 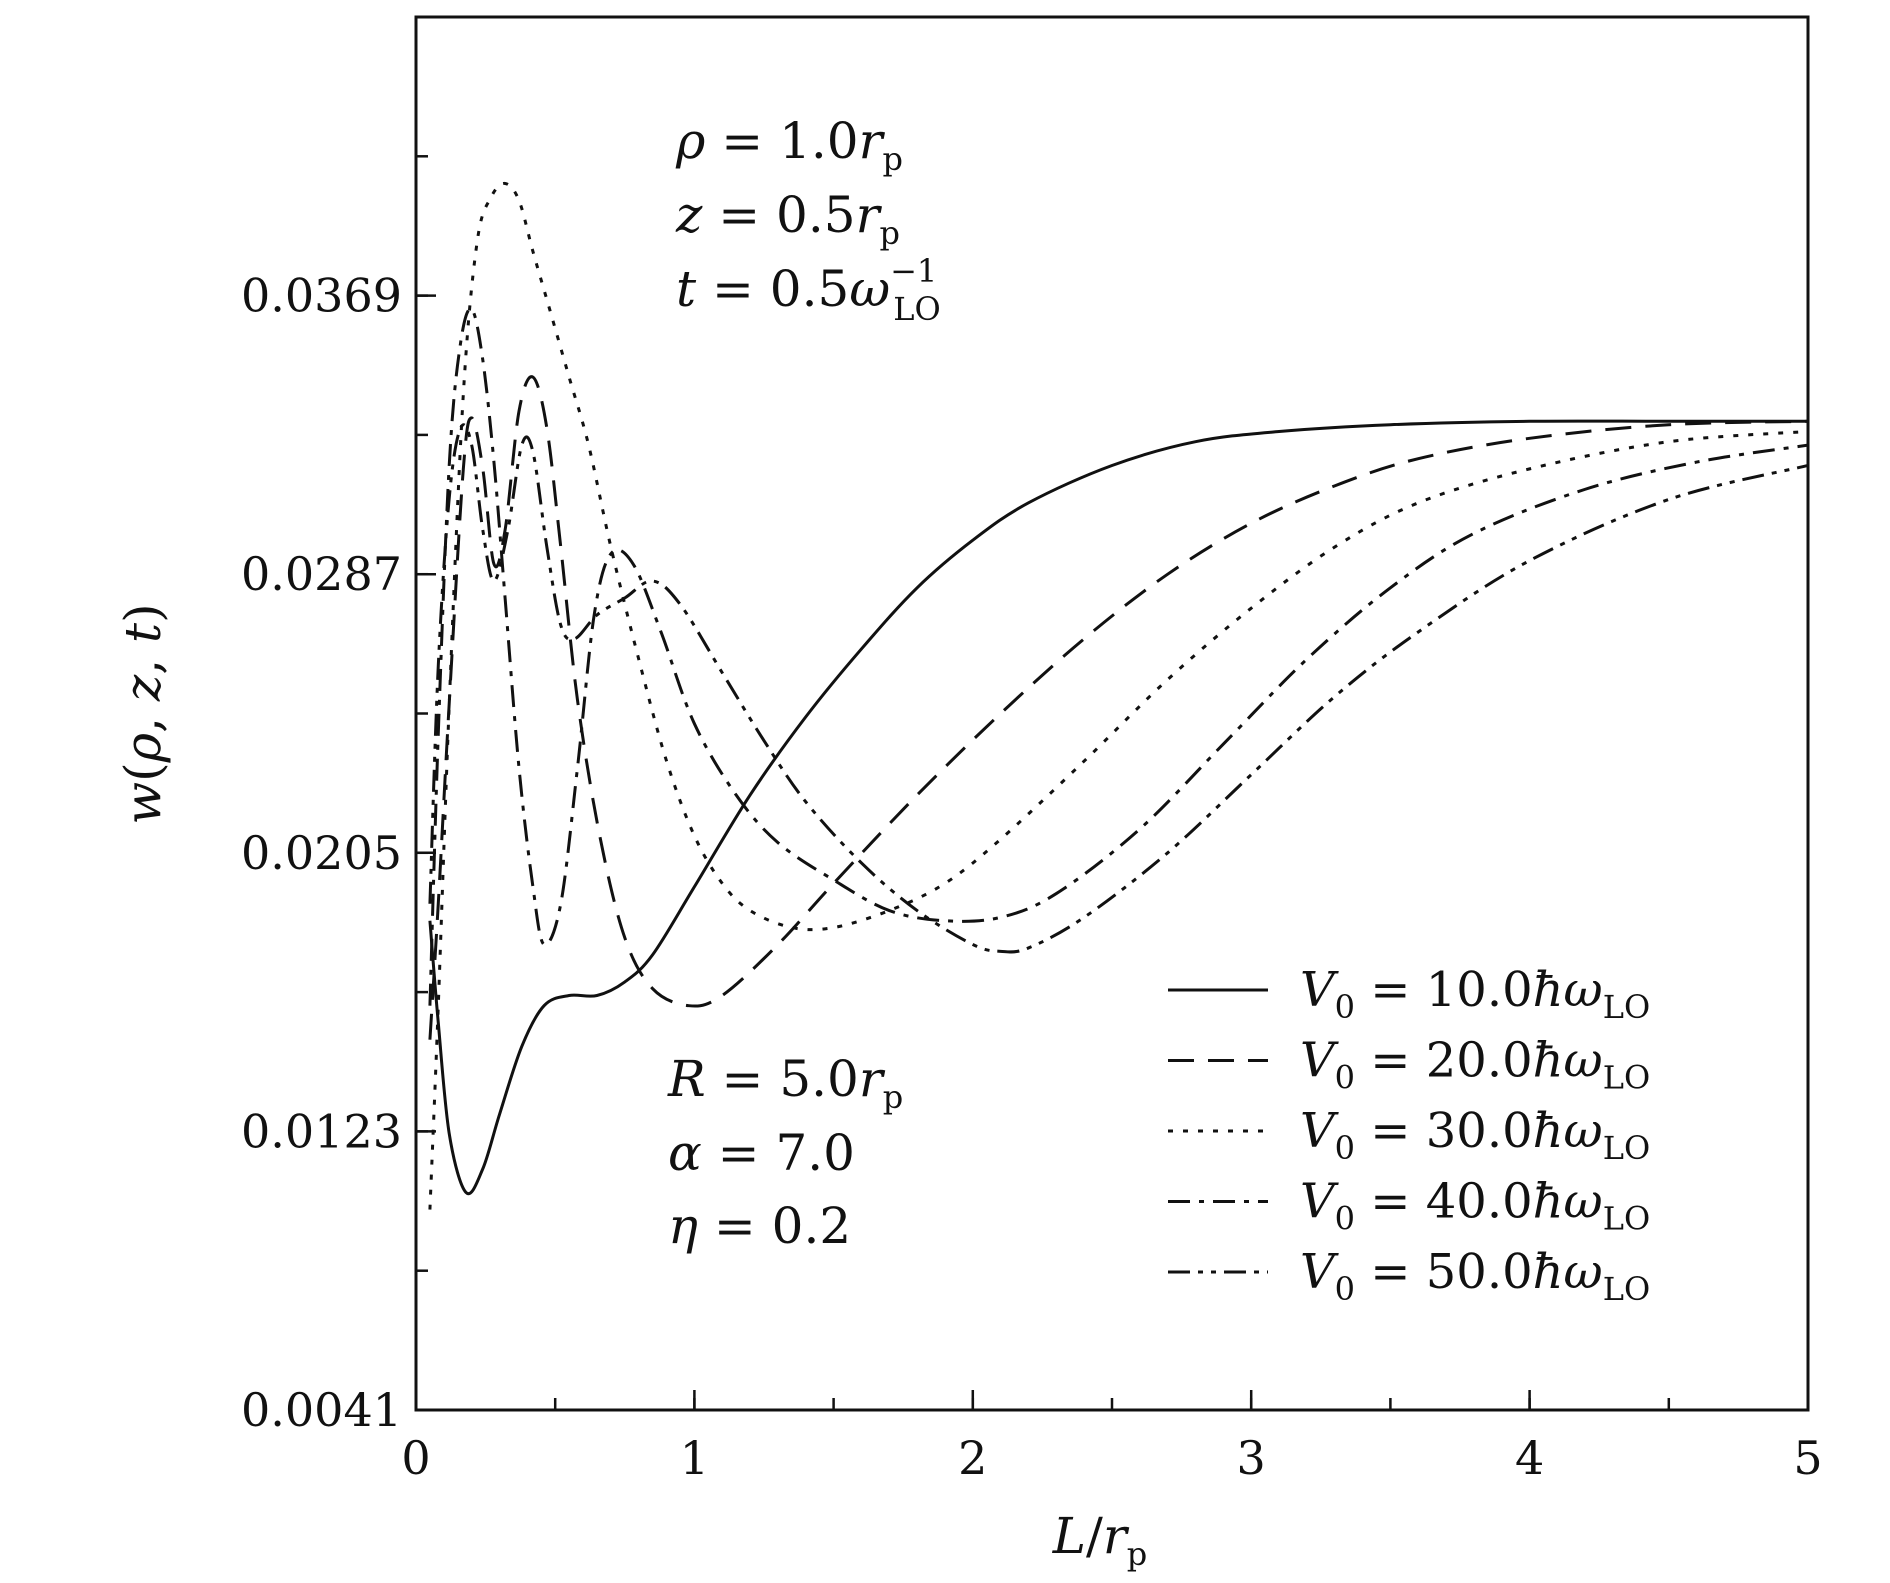 I want to click on y-tick-label: 0.0205, so click(x=321, y=853).